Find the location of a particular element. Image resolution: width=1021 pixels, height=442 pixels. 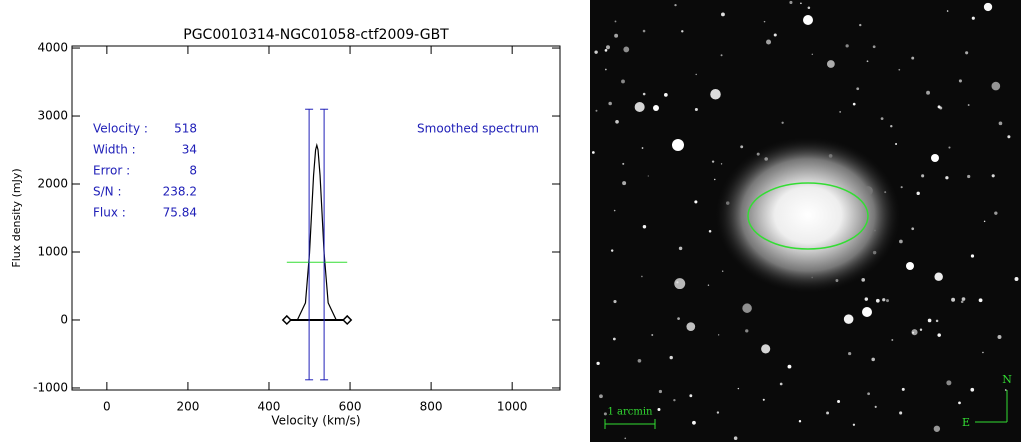

compass-n: N is located at coordinates (1007, 379).